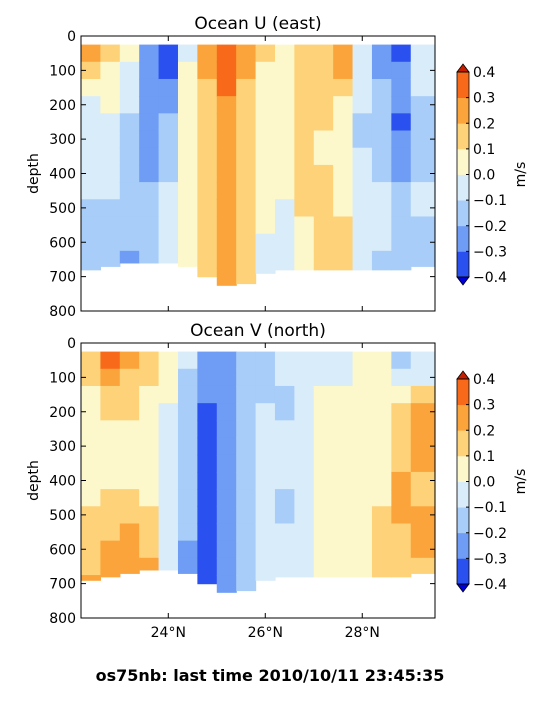 This screenshot has width=540, height=720. What do you see at coordinates (521, 175) in the screenshot?
I see `colorbar-label: m/s` at bounding box center [521, 175].